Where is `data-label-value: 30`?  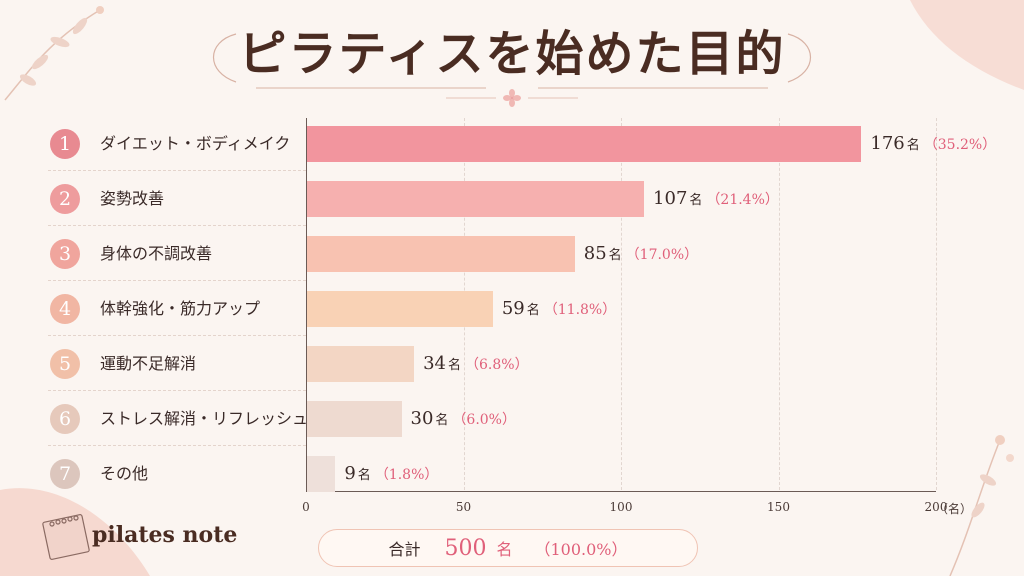
data-label-value: 30 is located at coordinates (422, 418).